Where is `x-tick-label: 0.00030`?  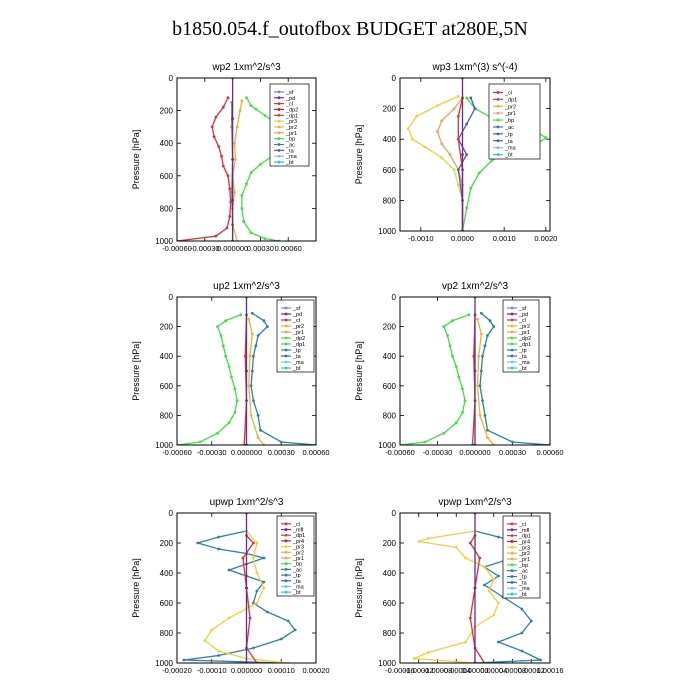 x-tick-label: 0.00030 is located at coordinates (512, 452).